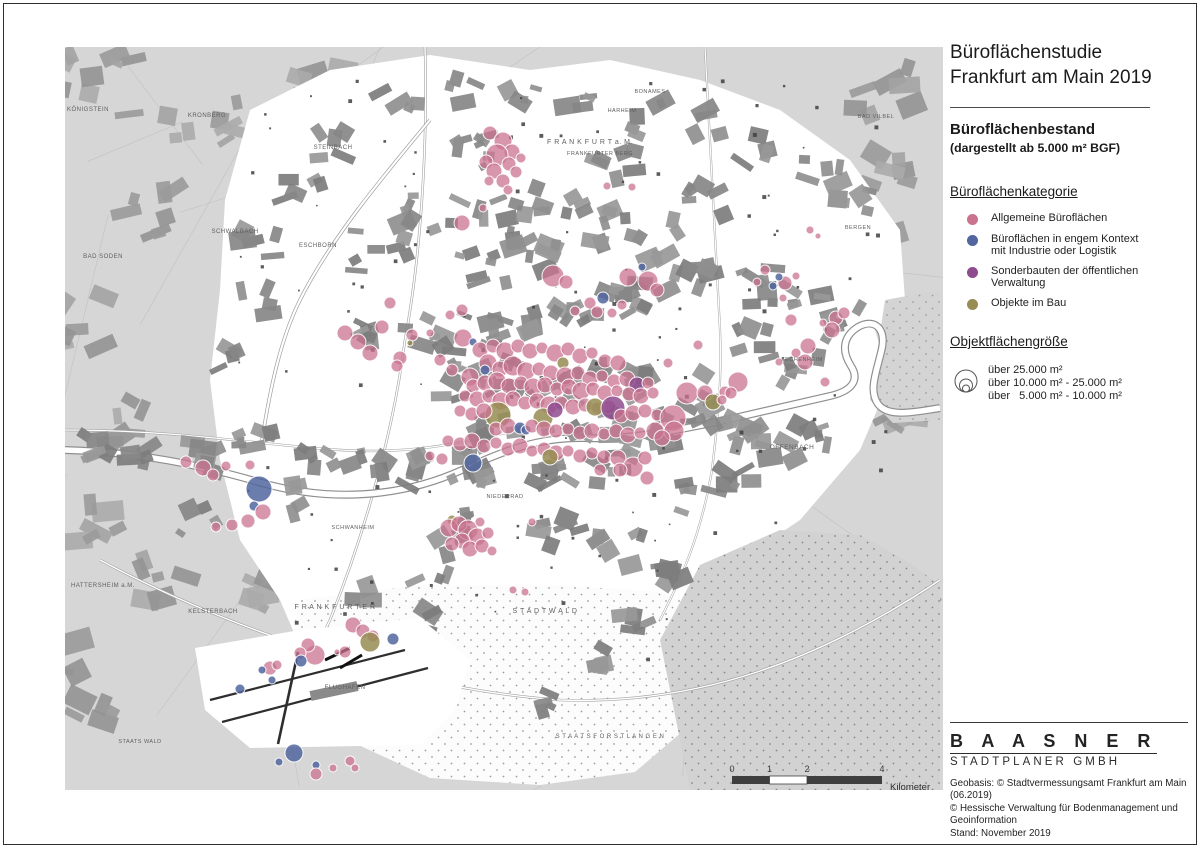 This screenshot has height=848, width=1200. I want to click on legend-item-allgemeine-bueroflaechen: Allgemeine Büroflächen, so click(1070, 218).